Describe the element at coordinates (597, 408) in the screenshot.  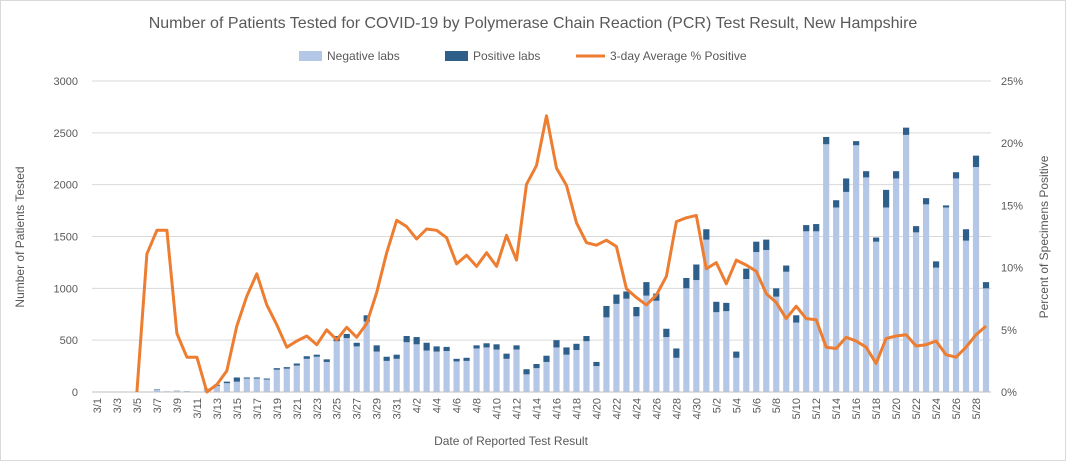
I see `x-tick-label: 4/20` at that location.